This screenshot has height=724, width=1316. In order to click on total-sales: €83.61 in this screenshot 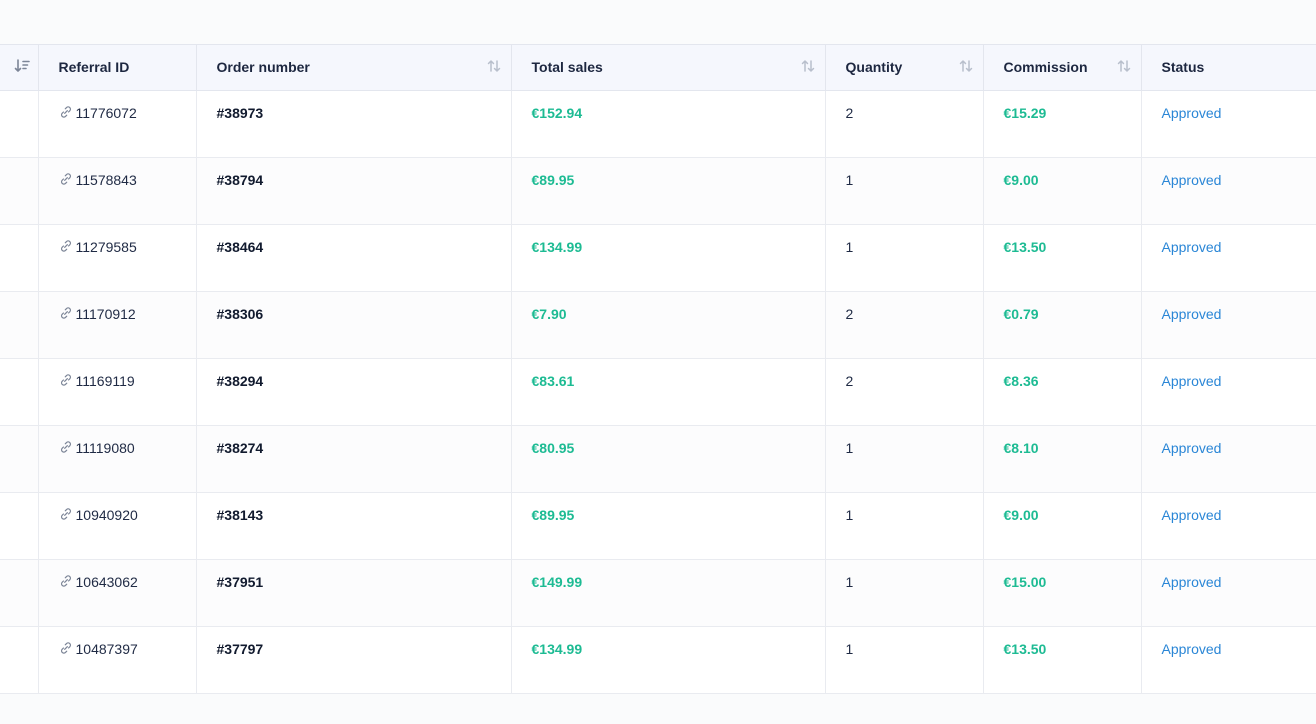, I will do `click(553, 380)`.